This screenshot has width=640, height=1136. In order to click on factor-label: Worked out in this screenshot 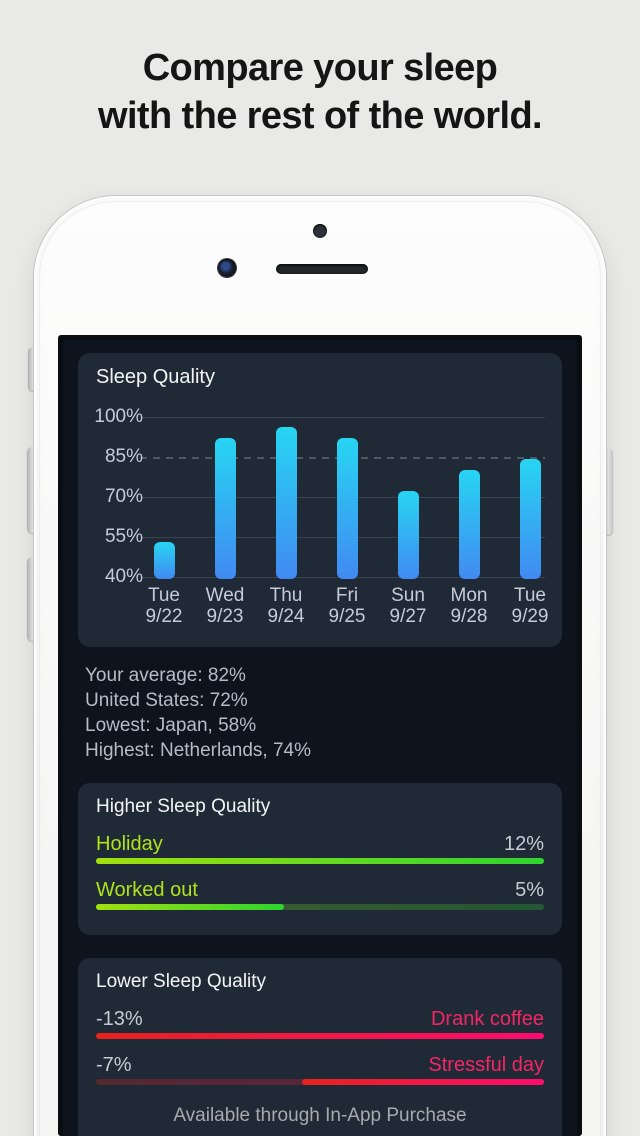, I will do `click(147, 890)`.